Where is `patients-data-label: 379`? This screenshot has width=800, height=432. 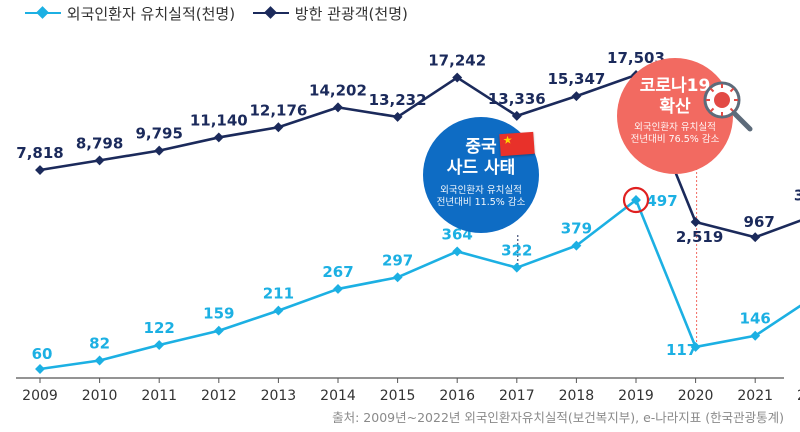 patients-data-label: 379 is located at coordinates (576, 229).